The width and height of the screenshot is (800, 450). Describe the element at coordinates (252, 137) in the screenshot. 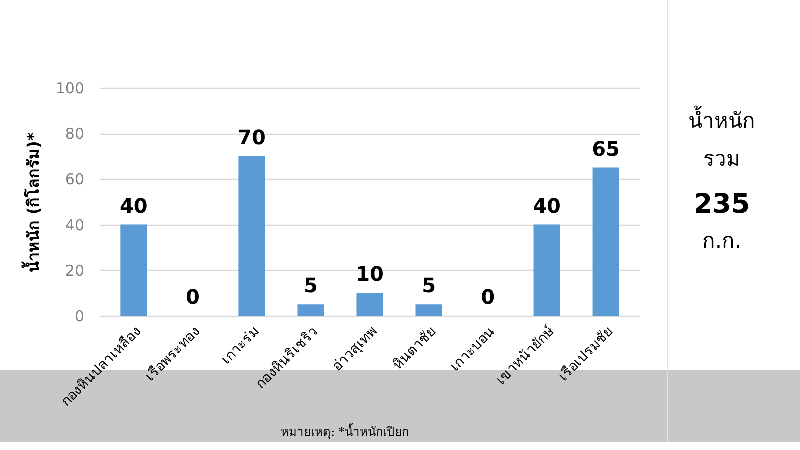

I see `data-label: 70` at that location.